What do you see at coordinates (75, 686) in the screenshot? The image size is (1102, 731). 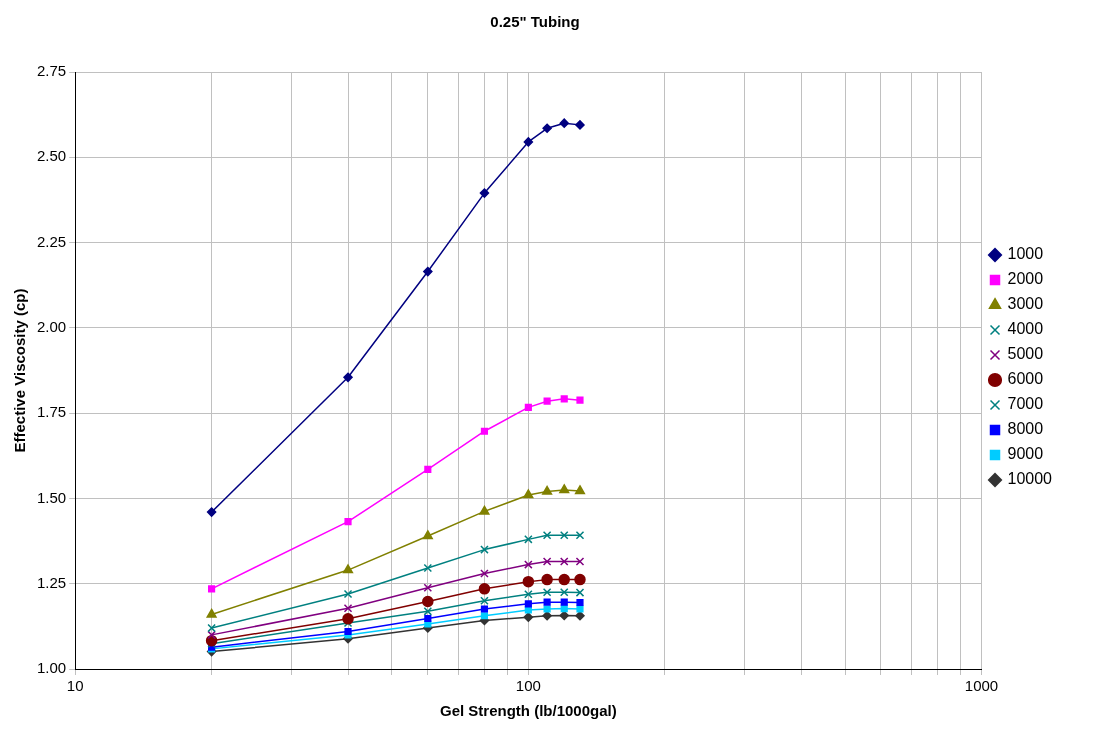 I see `x-tick-label: 10` at bounding box center [75, 686].